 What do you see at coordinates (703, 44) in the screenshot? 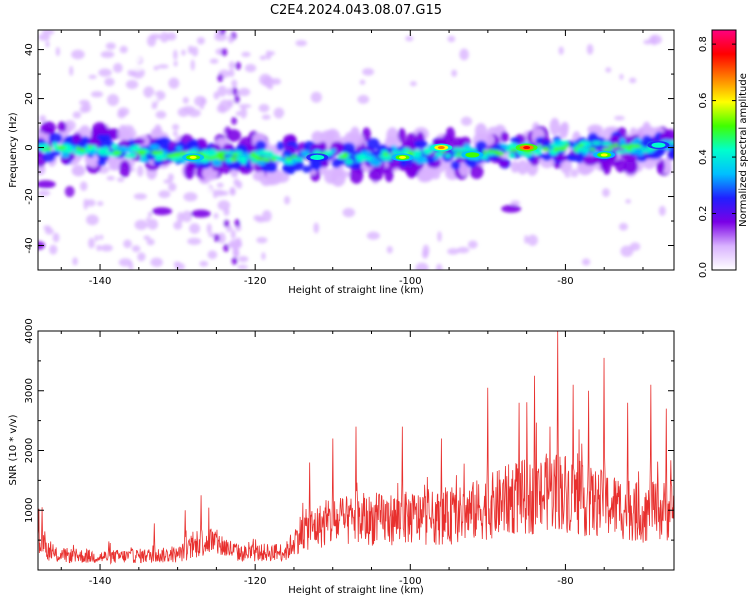
I see `colorbar-tick-label: 0.8` at bounding box center [703, 44].